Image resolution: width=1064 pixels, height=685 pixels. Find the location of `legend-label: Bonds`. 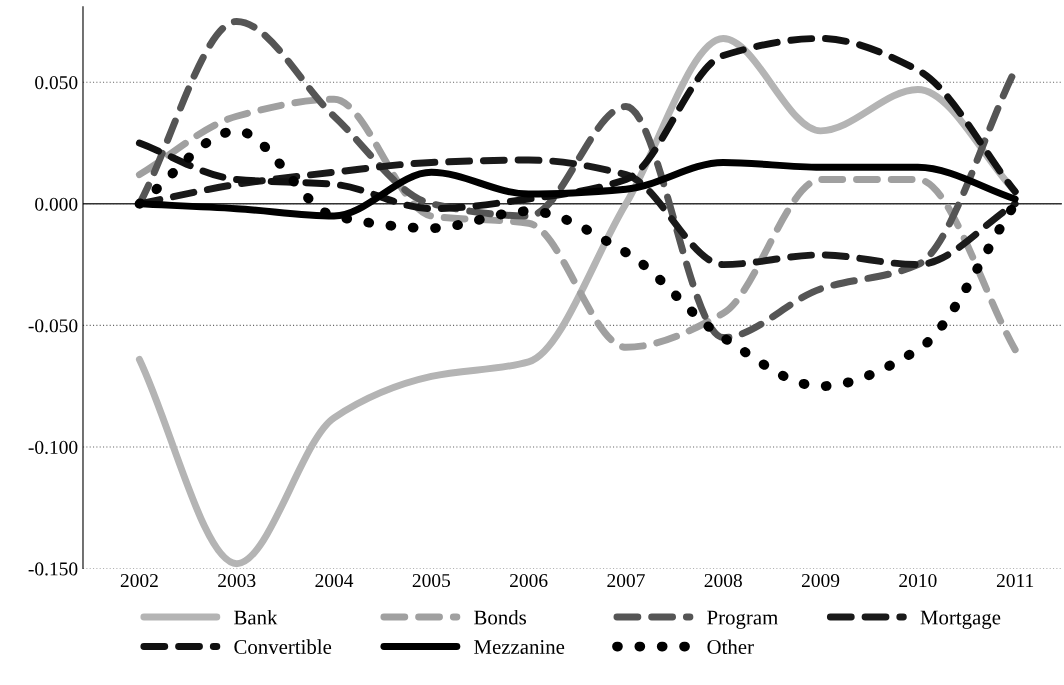

legend-label: Bonds is located at coordinates (500, 617).